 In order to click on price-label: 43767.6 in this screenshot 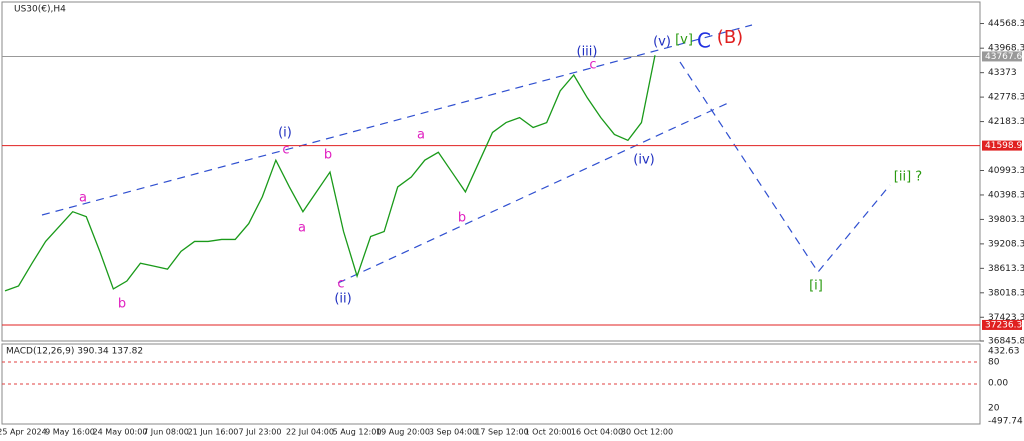, I will do `click(1003, 57)`.